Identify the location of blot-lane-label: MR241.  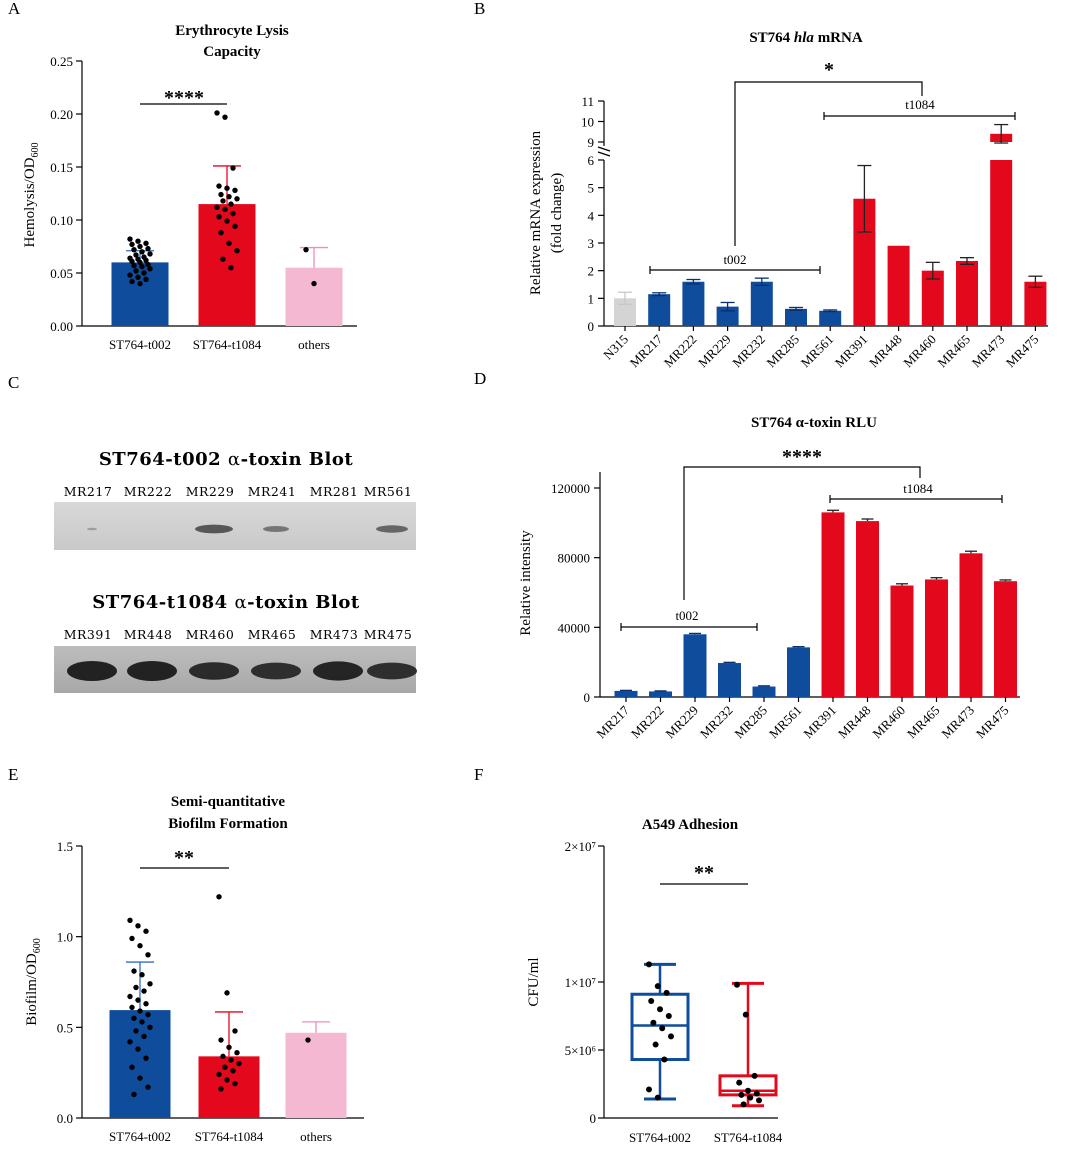
(272, 491).